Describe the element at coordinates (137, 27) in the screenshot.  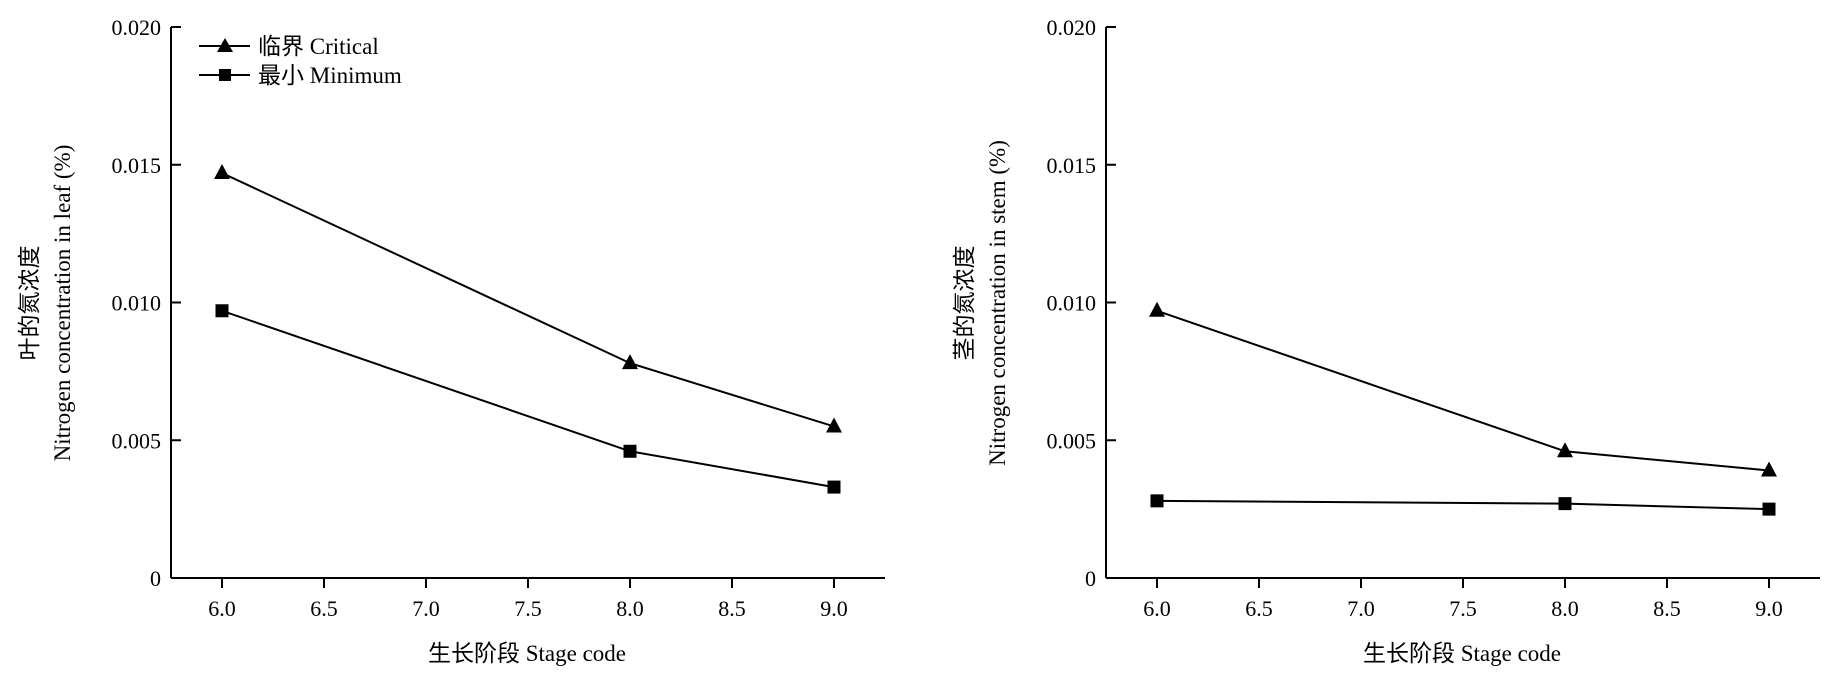
I see `leaf-y-tick-label: 0.020` at that location.